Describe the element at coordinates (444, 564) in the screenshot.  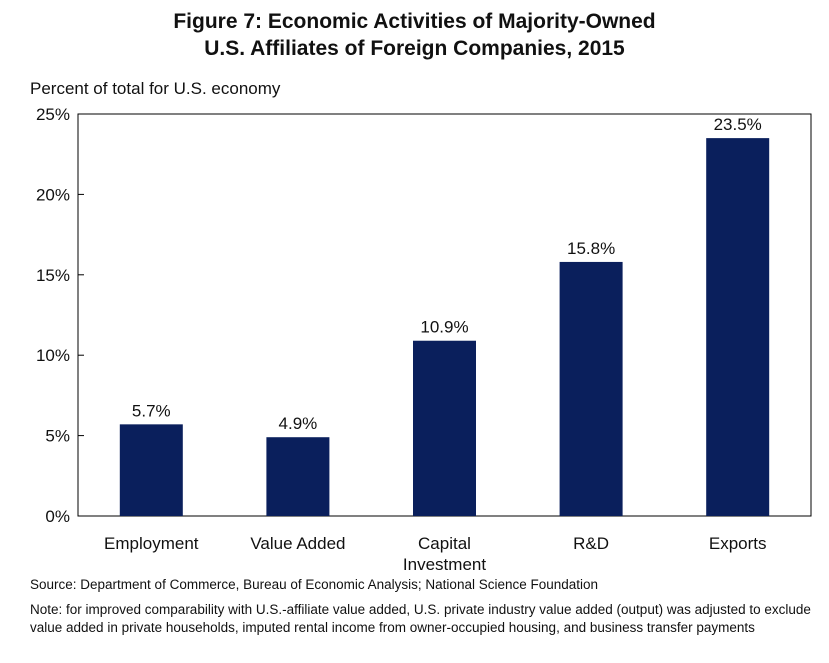
I see `x-tick-label: Investment` at that location.